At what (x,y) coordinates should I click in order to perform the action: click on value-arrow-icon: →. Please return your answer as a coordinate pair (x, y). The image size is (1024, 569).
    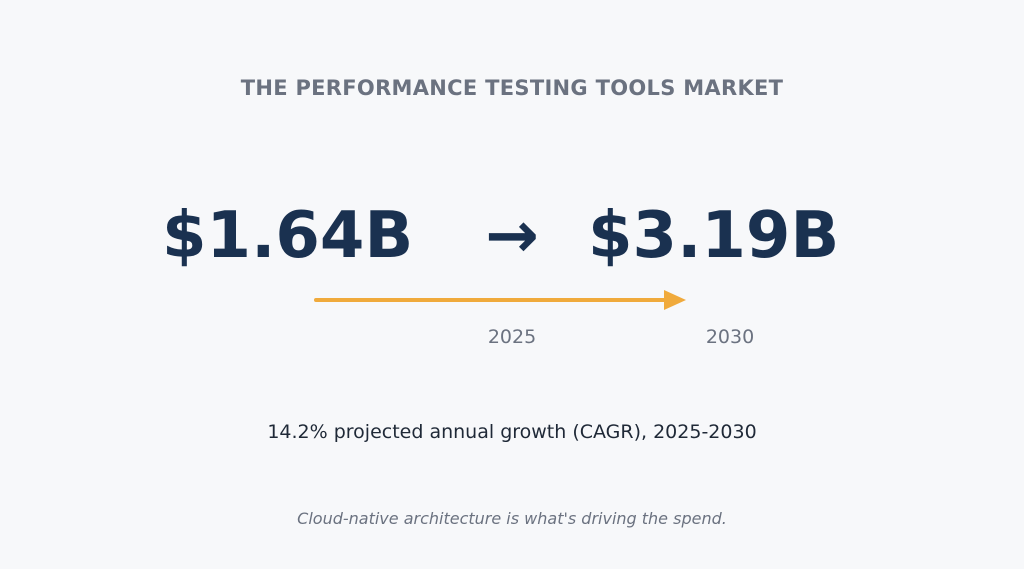
    Looking at the image, I should click on (512, 236).